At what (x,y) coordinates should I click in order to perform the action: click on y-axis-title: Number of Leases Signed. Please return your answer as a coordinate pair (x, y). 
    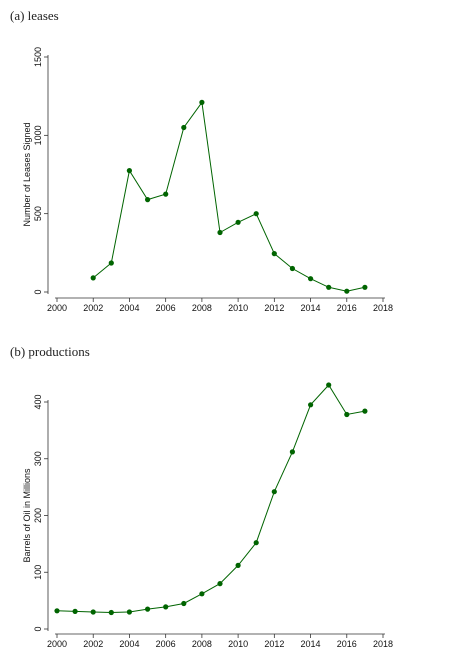
    Looking at the image, I should click on (27, 174).